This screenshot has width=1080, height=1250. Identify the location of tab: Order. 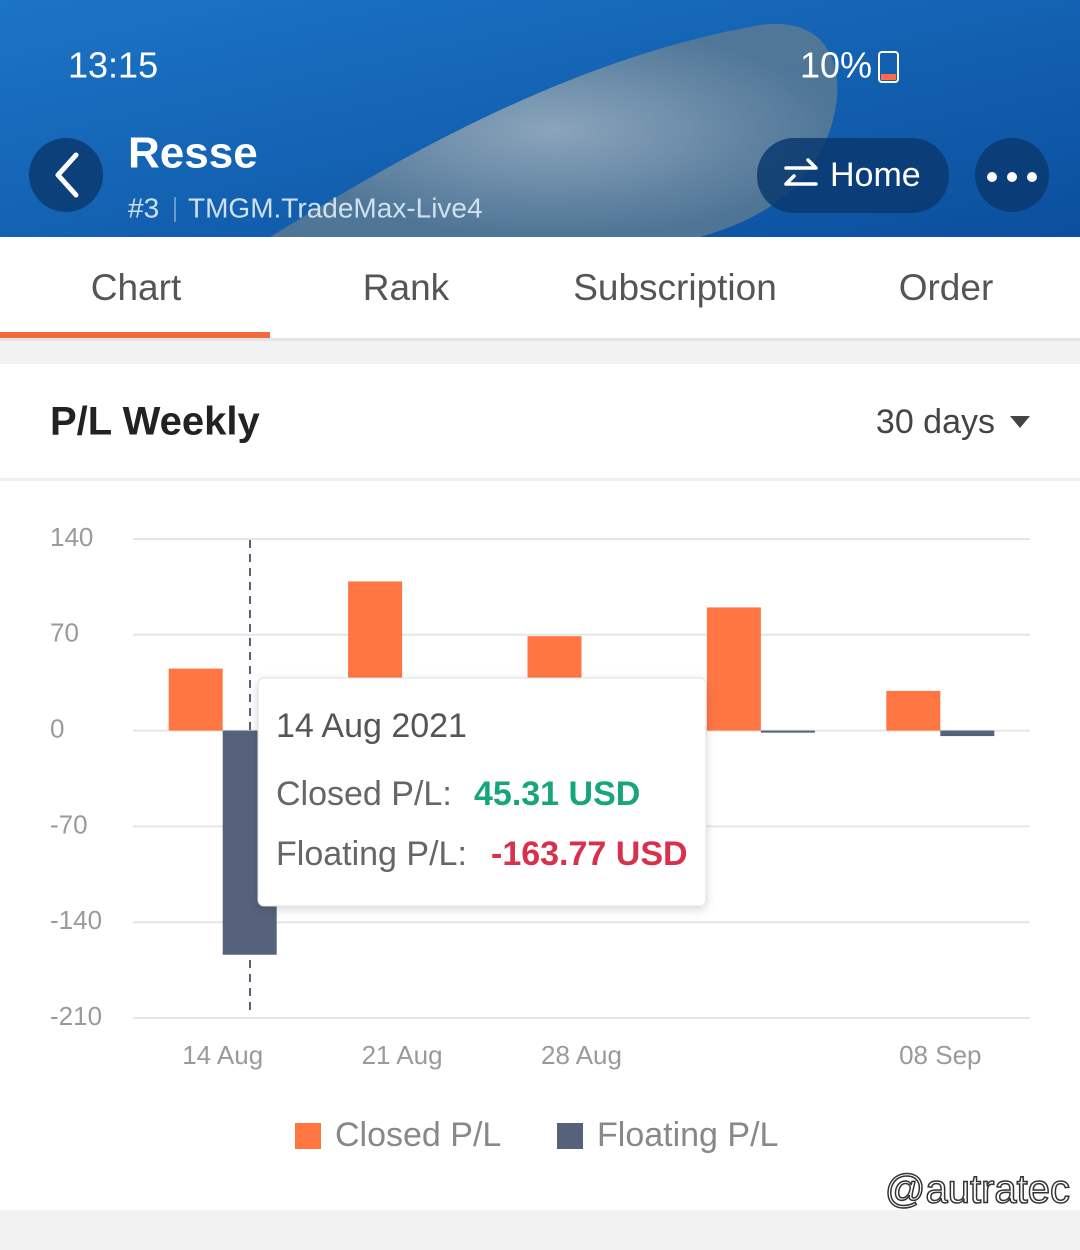
(946, 287).